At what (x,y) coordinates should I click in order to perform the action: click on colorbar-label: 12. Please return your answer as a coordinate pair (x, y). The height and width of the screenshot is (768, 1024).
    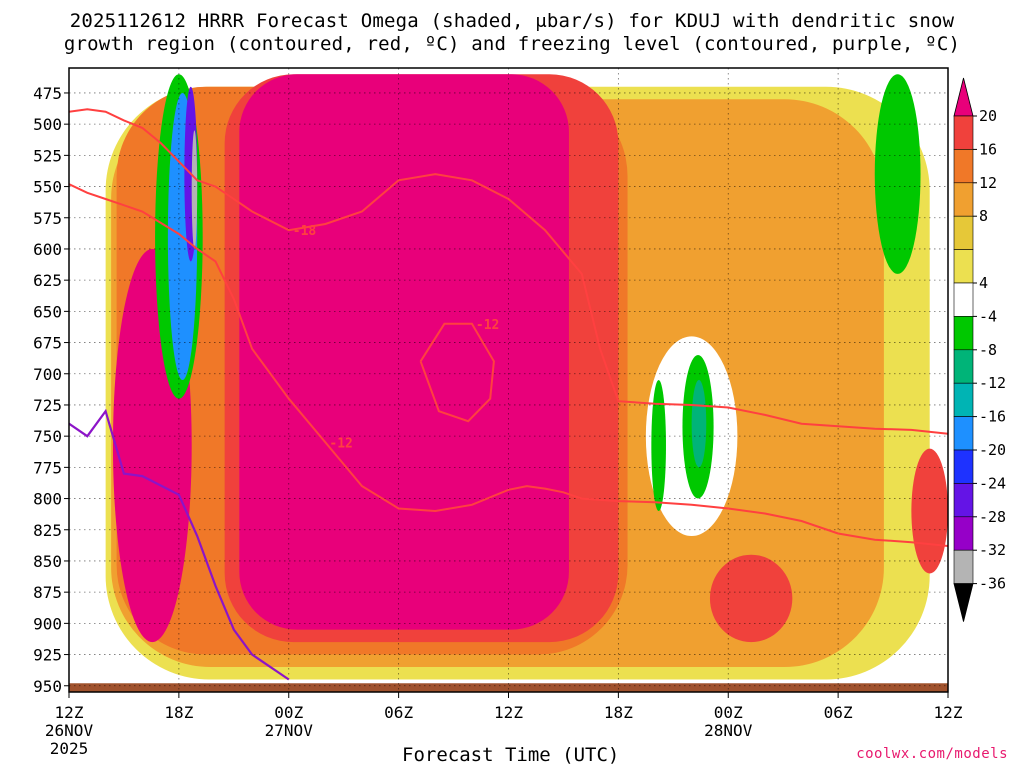
    Looking at the image, I should click on (988, 183).